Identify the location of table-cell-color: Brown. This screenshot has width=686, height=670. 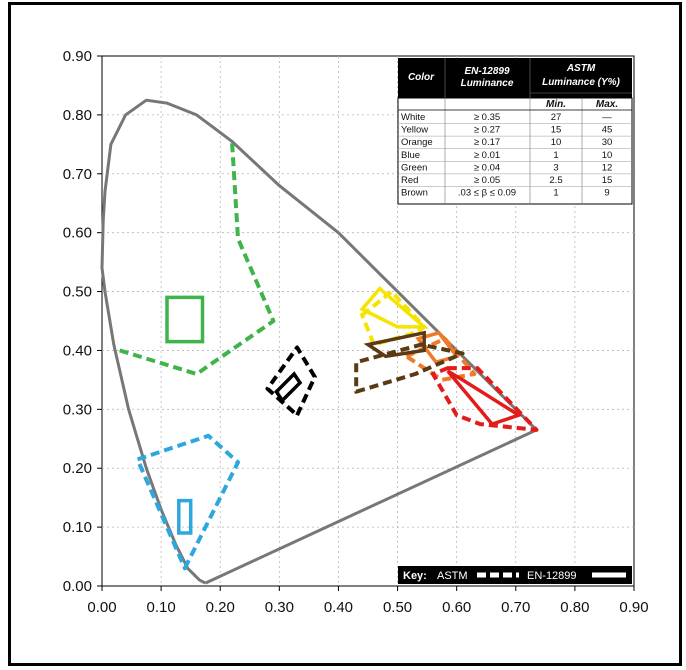
(414, 193).